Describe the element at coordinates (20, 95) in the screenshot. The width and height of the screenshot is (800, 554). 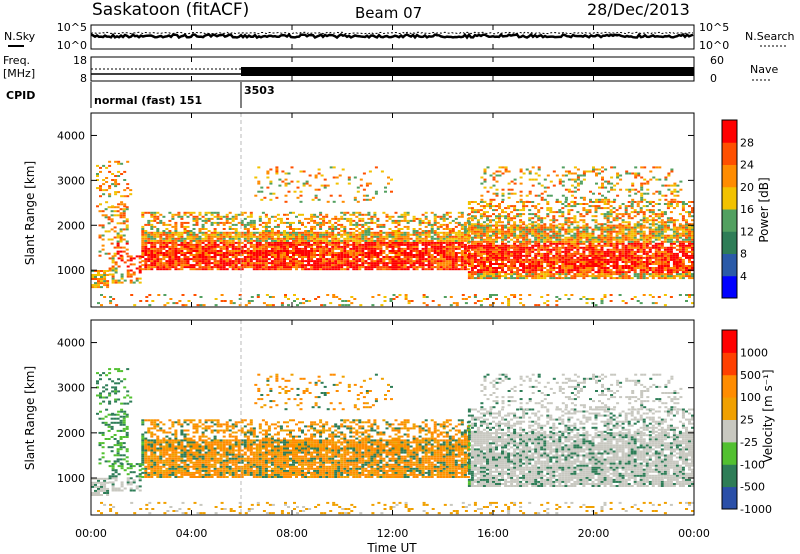
I see `cpid-label: CPID` at that location.